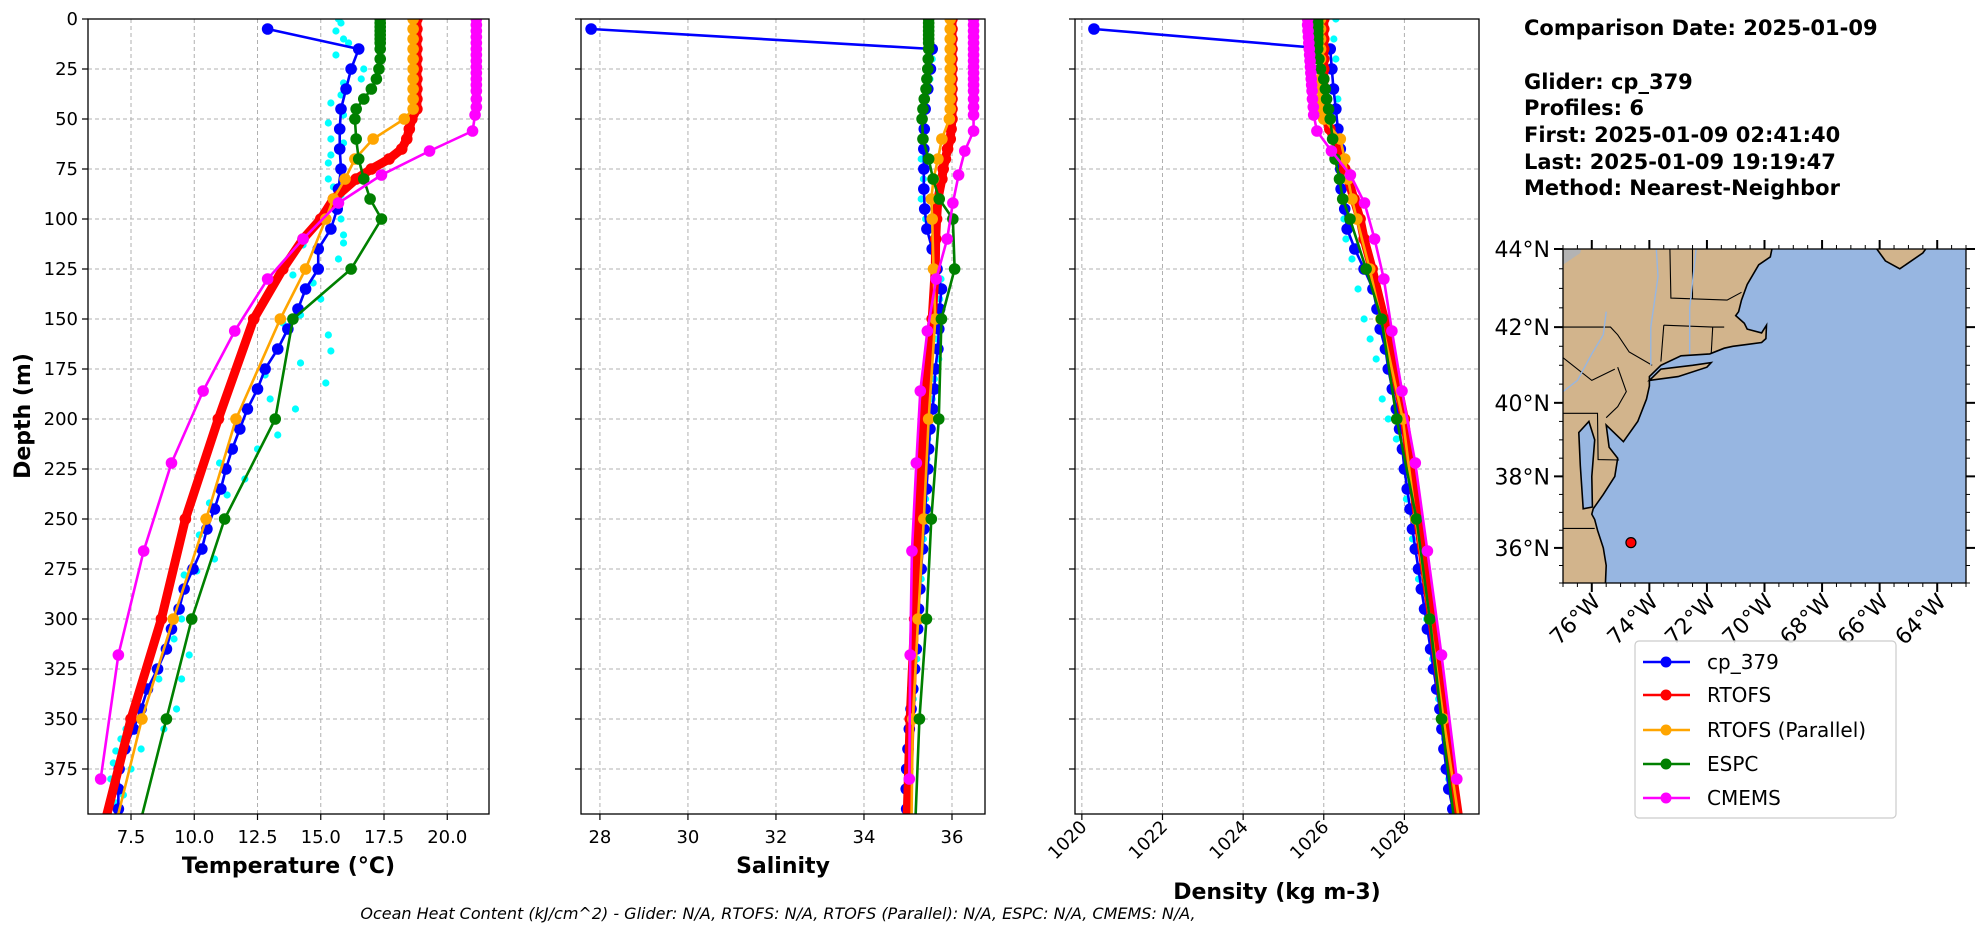 This screenshot has width=1980, height=934. Describe the element at coordinates (599, 837) in the screenshot. I see `x-tick-label: 28` at that location.